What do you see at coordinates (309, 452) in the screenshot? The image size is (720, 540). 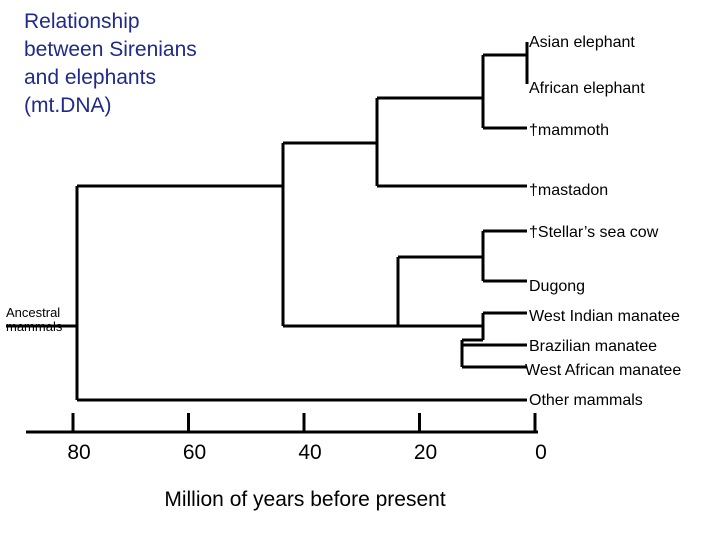 I see `time-axis-tick-label: 40` at bounding box center [309, 452].